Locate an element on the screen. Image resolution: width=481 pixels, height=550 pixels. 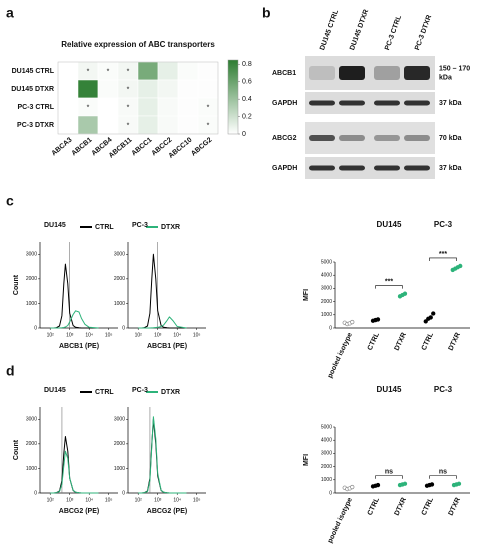
column-label: ABCC1 is located at coordinates (141, 147).